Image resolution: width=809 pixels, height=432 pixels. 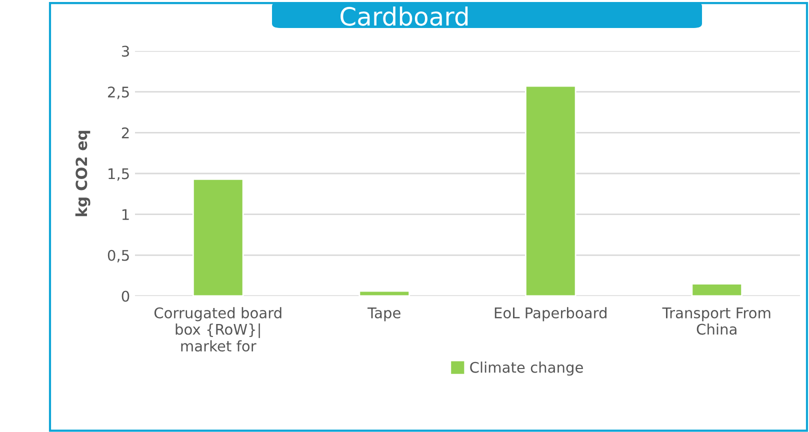 I want to click on y-axis-title: kg CO2 eq, so click(x=82, y=173).